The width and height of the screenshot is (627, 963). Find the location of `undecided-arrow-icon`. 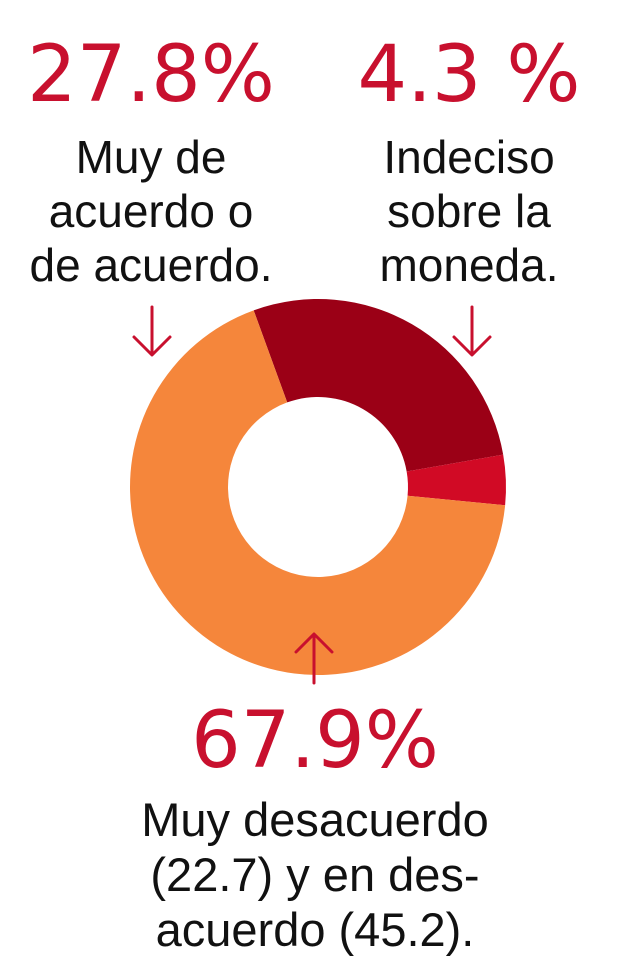

undecided-arrow-icon is located at coordinates (472, 331).